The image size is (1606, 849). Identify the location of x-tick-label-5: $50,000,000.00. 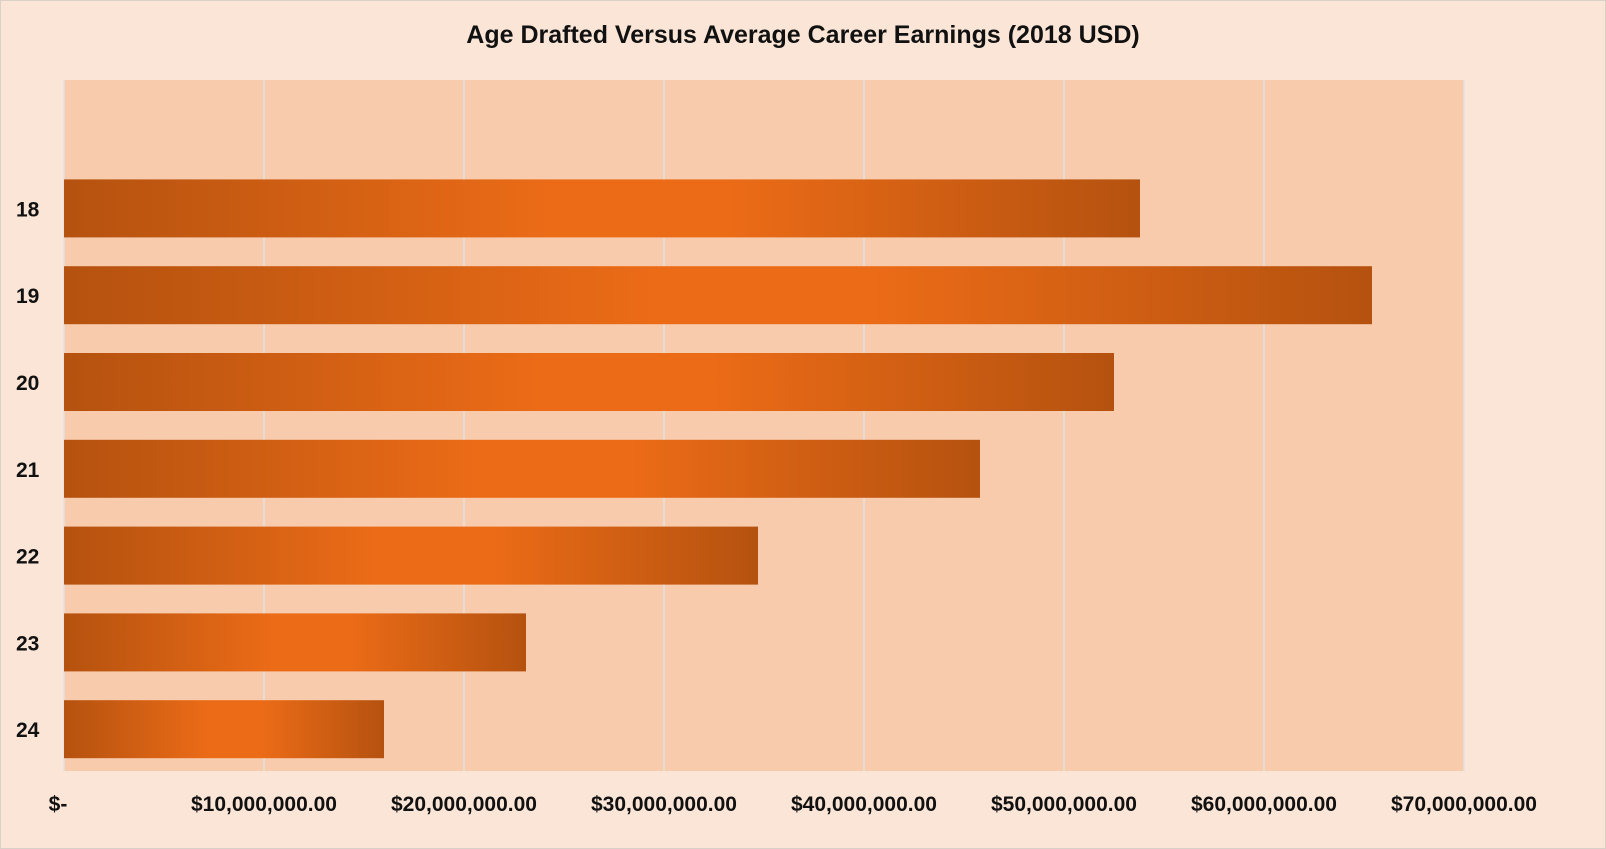
(1064, 804).